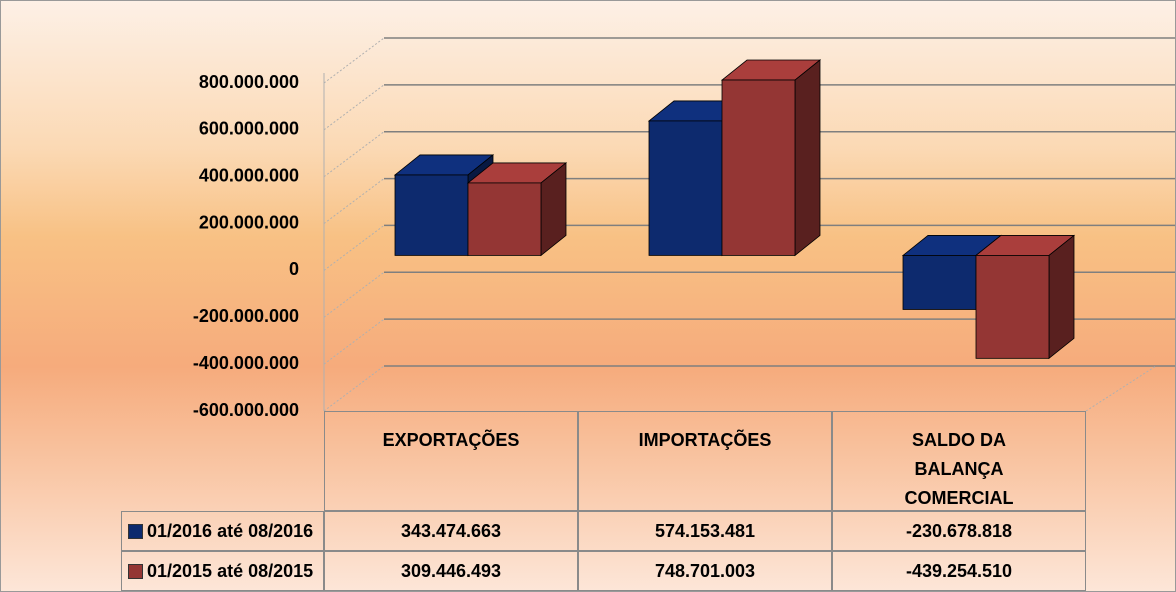 The image size is (1176, 592). What do you see at coordinates (959, 531) in the screenshot?
I see `data-cell: -230.678.818` at bounding box center [959, 531].